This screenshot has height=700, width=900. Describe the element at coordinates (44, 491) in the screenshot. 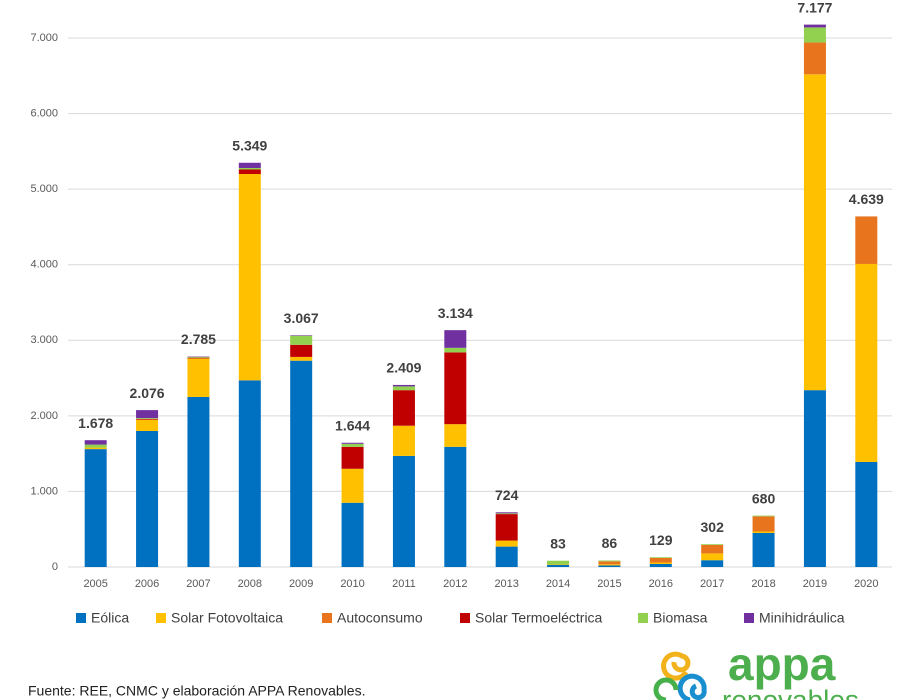

I see `y-tick-label: 1.000` at that location.